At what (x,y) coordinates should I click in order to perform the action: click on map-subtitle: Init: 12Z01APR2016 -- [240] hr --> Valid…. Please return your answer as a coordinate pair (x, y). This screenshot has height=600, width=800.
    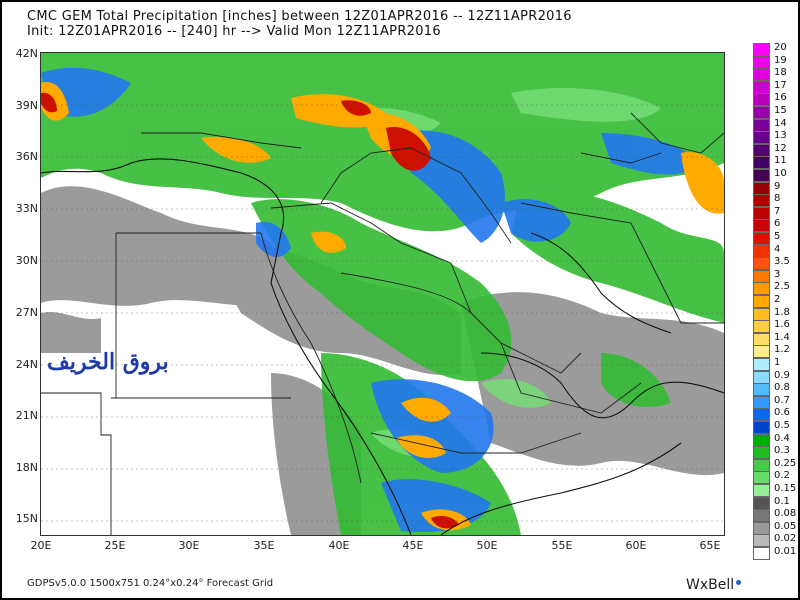
    Looking at the image, I should click on (234, 31).